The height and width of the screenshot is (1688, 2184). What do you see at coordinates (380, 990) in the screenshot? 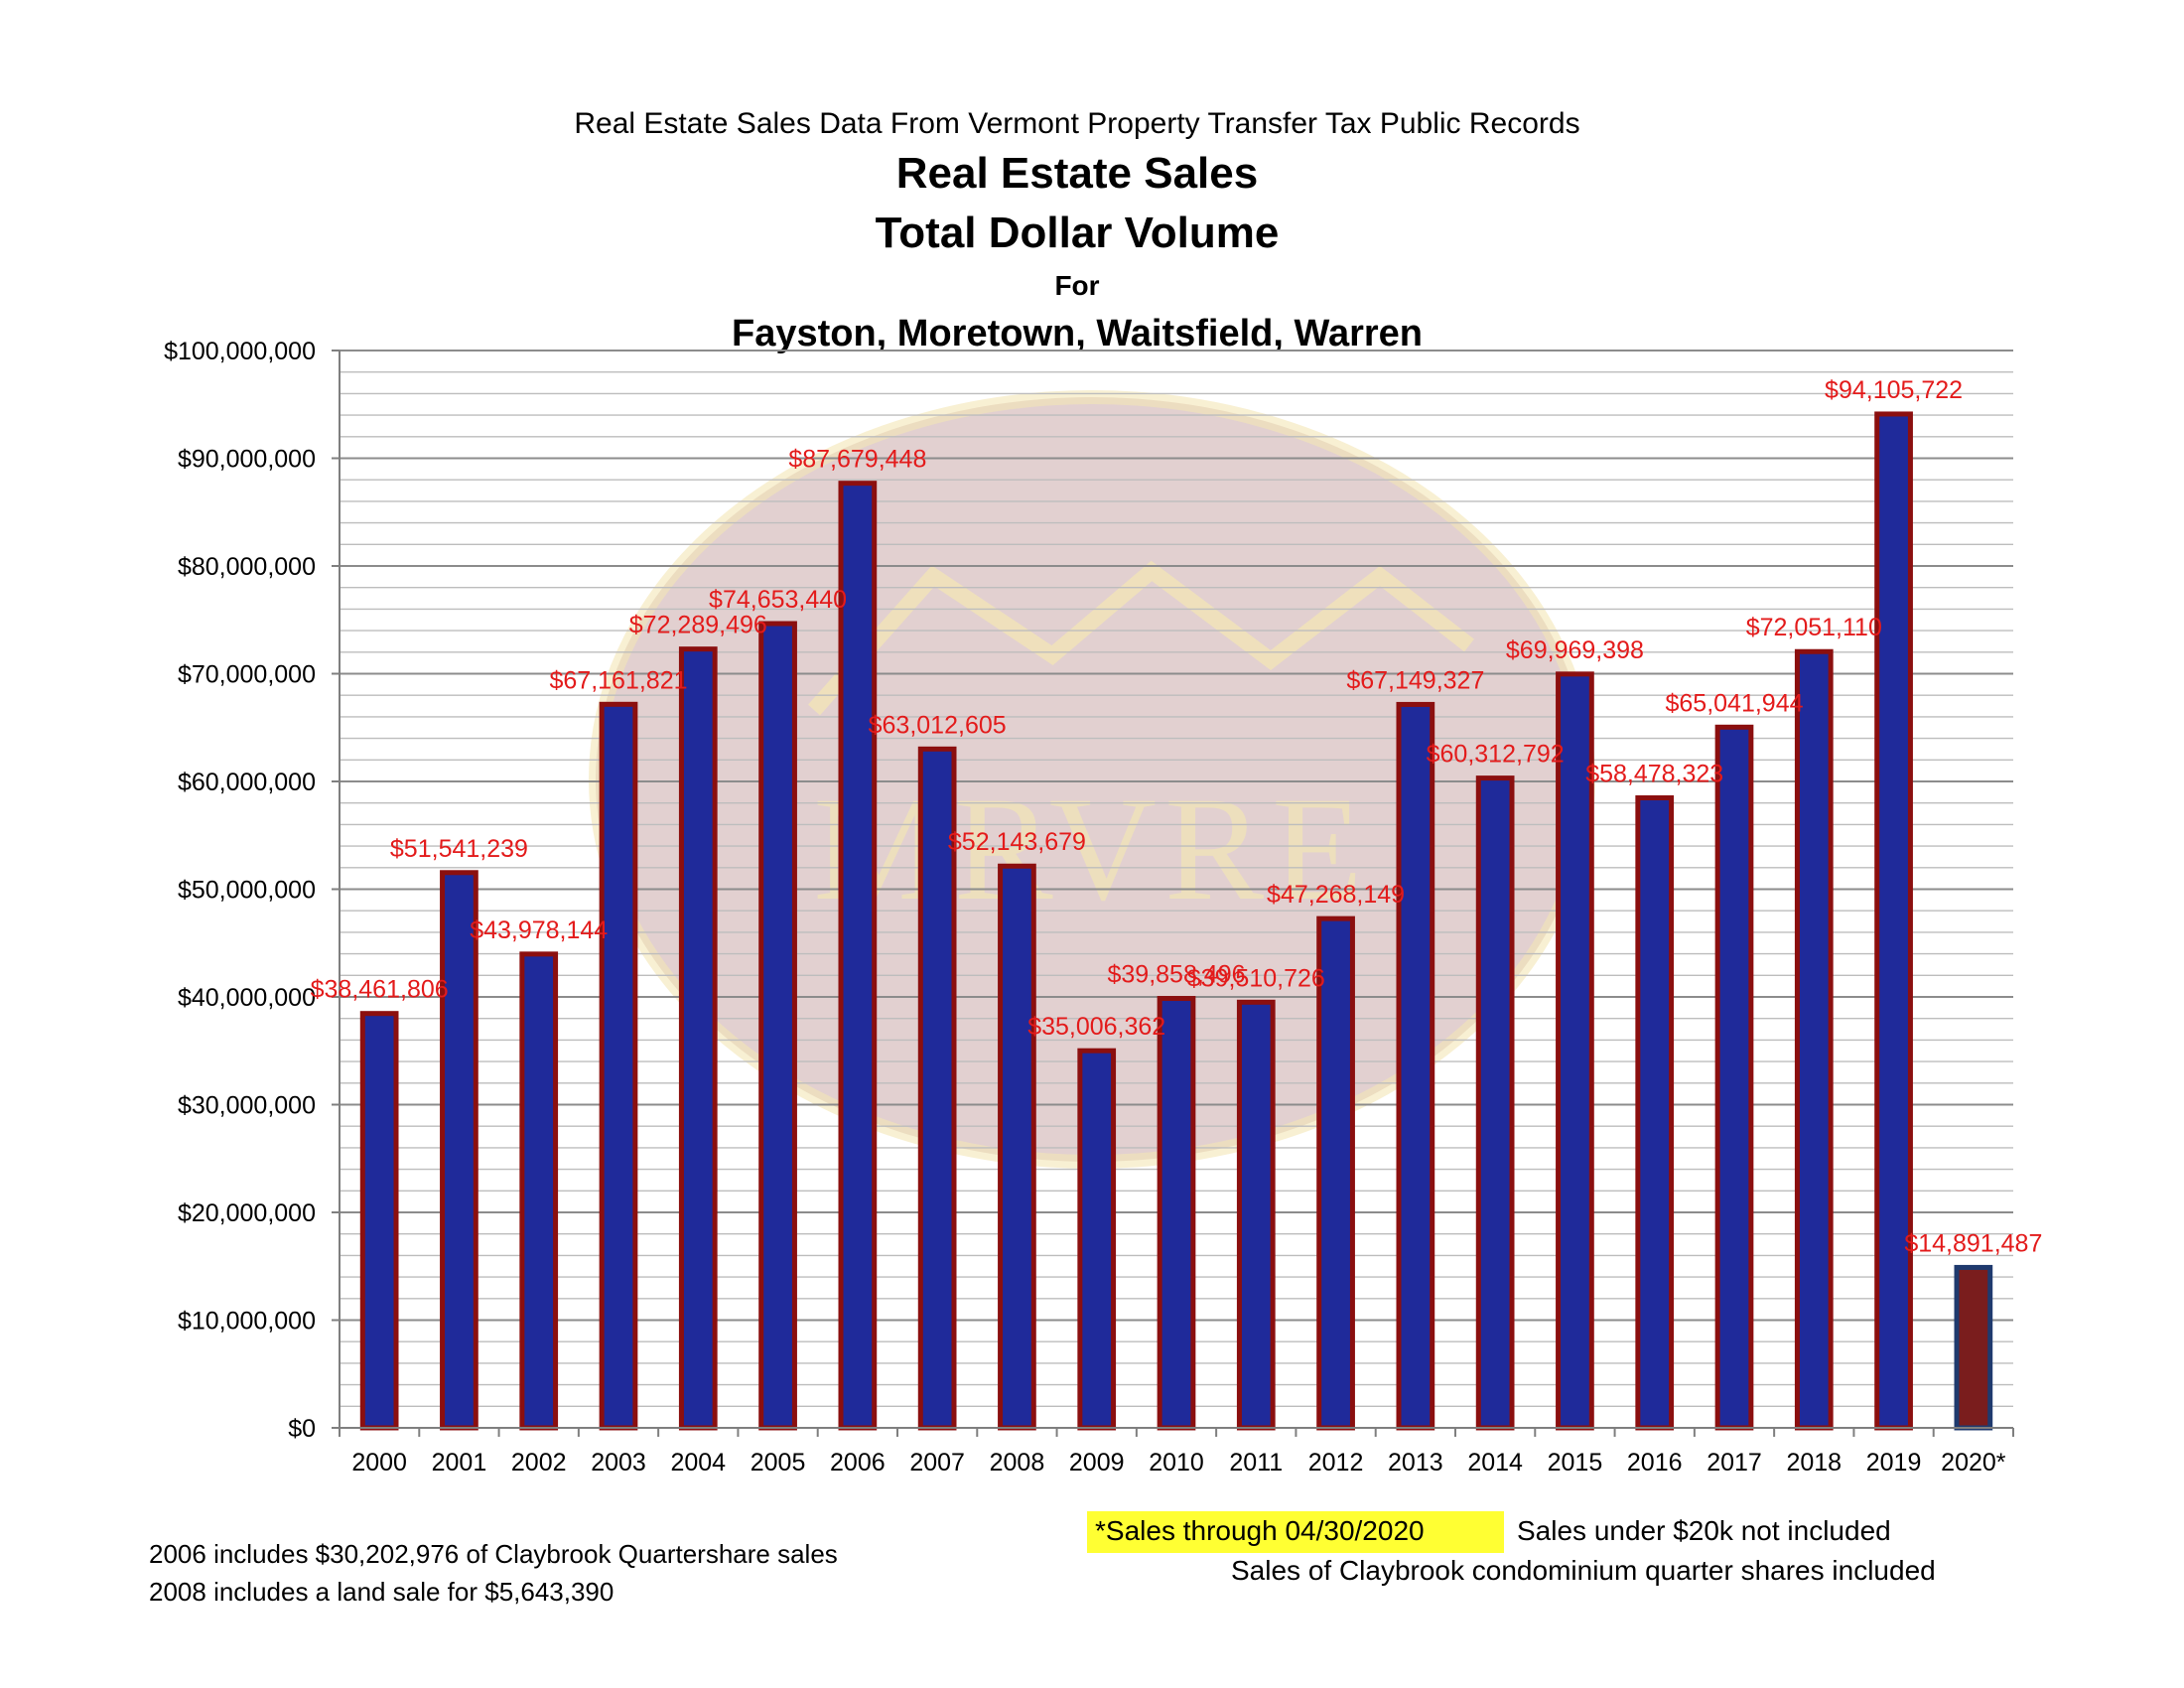
I see `data-label: $38,461,806` at bounding box center [380, 990].